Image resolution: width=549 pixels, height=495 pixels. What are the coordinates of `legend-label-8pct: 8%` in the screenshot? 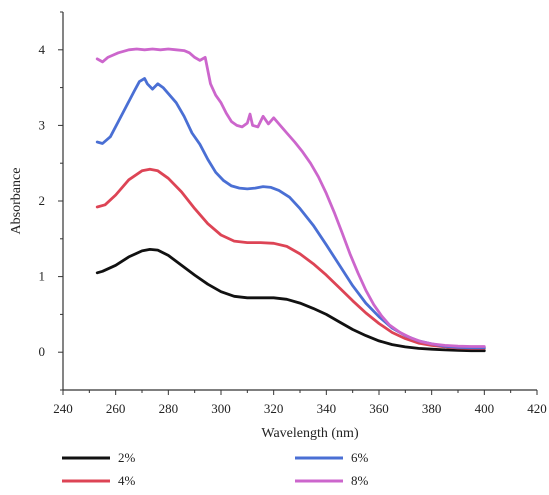 It's located at (360, 480).